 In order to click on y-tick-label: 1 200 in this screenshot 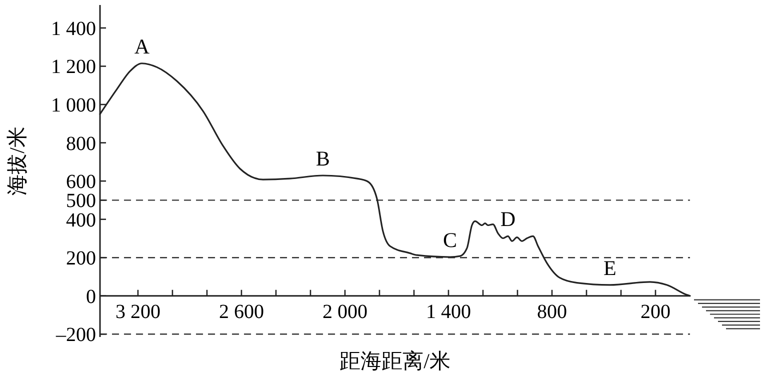, I will do `click(73, 67)`.